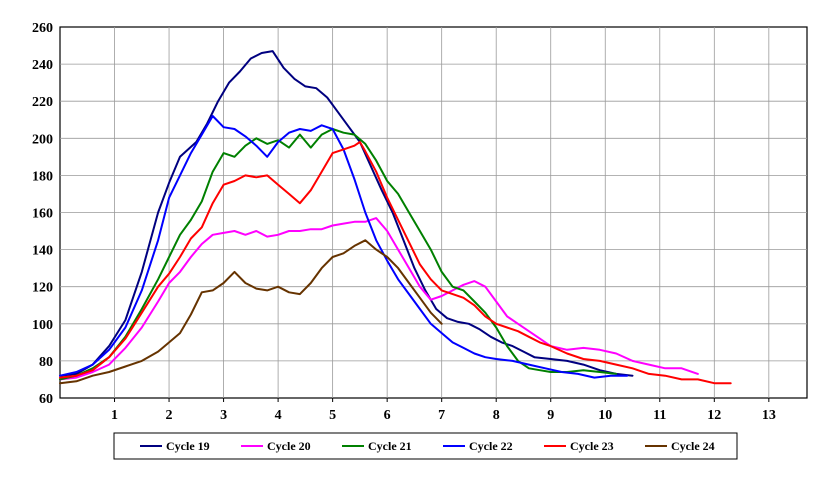 This screenshot has height=478, width=836. I want to click on y-tick-label: 180, so click(42, 176).